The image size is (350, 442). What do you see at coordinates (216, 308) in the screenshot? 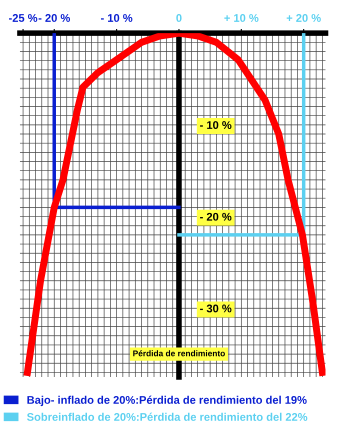
I see `y-tick-label: - 30 %` at bounding box center [216, 308].